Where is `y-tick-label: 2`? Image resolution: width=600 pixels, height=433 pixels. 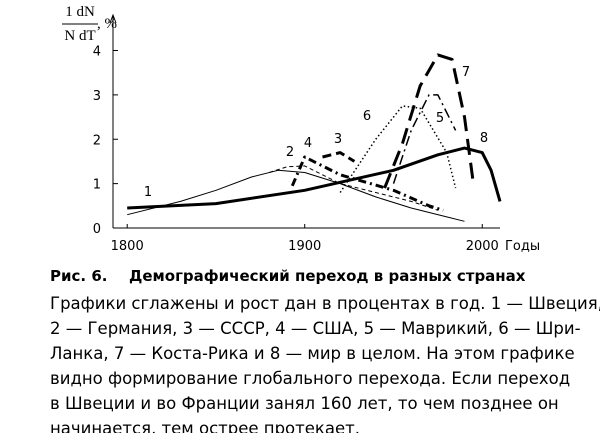
y-tick-label: 2 is located at coordinates (97, 140).